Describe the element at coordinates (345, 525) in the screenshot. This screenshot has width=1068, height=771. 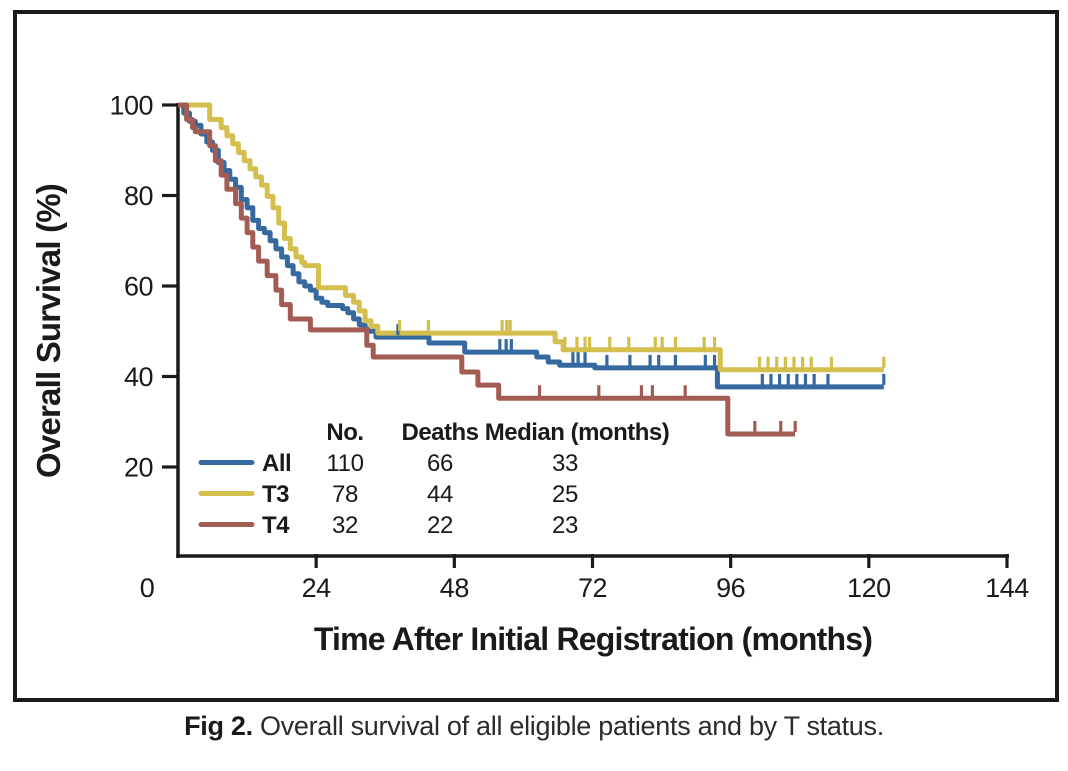
I see `legend-no-value: 32` at that location.